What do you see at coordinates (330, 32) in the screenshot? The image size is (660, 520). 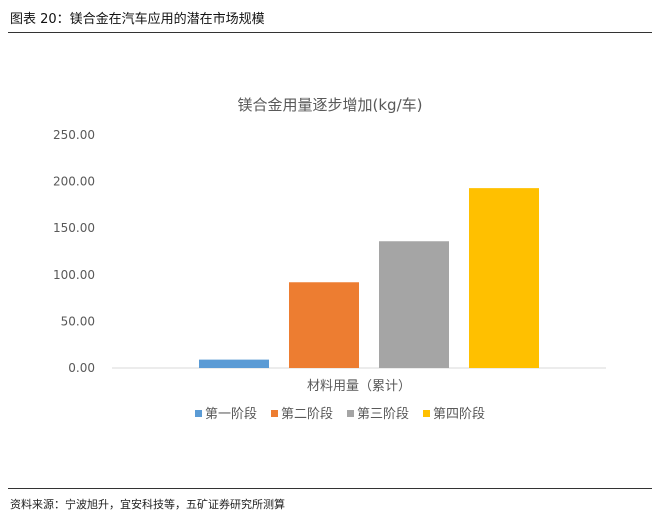 I see `top-rule` at bounding box center [330, 32].